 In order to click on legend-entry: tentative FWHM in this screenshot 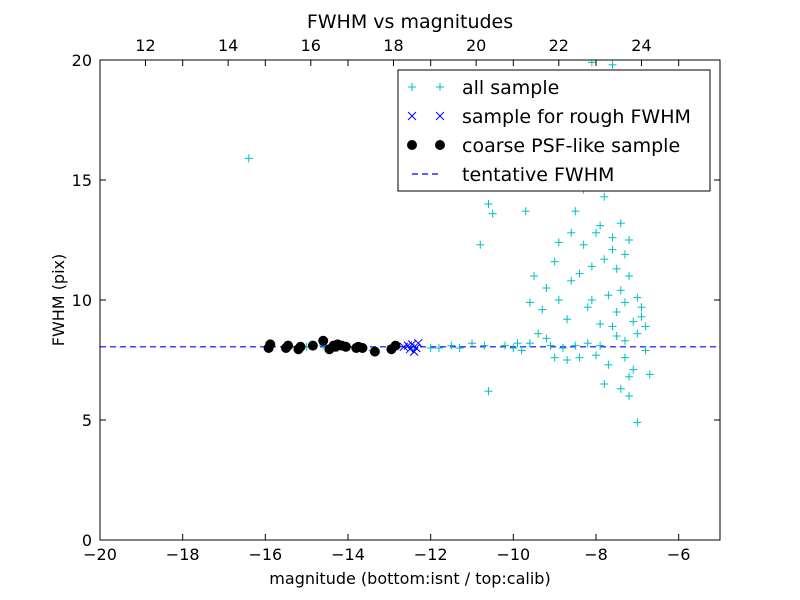, I will do `click(513, 175)`.